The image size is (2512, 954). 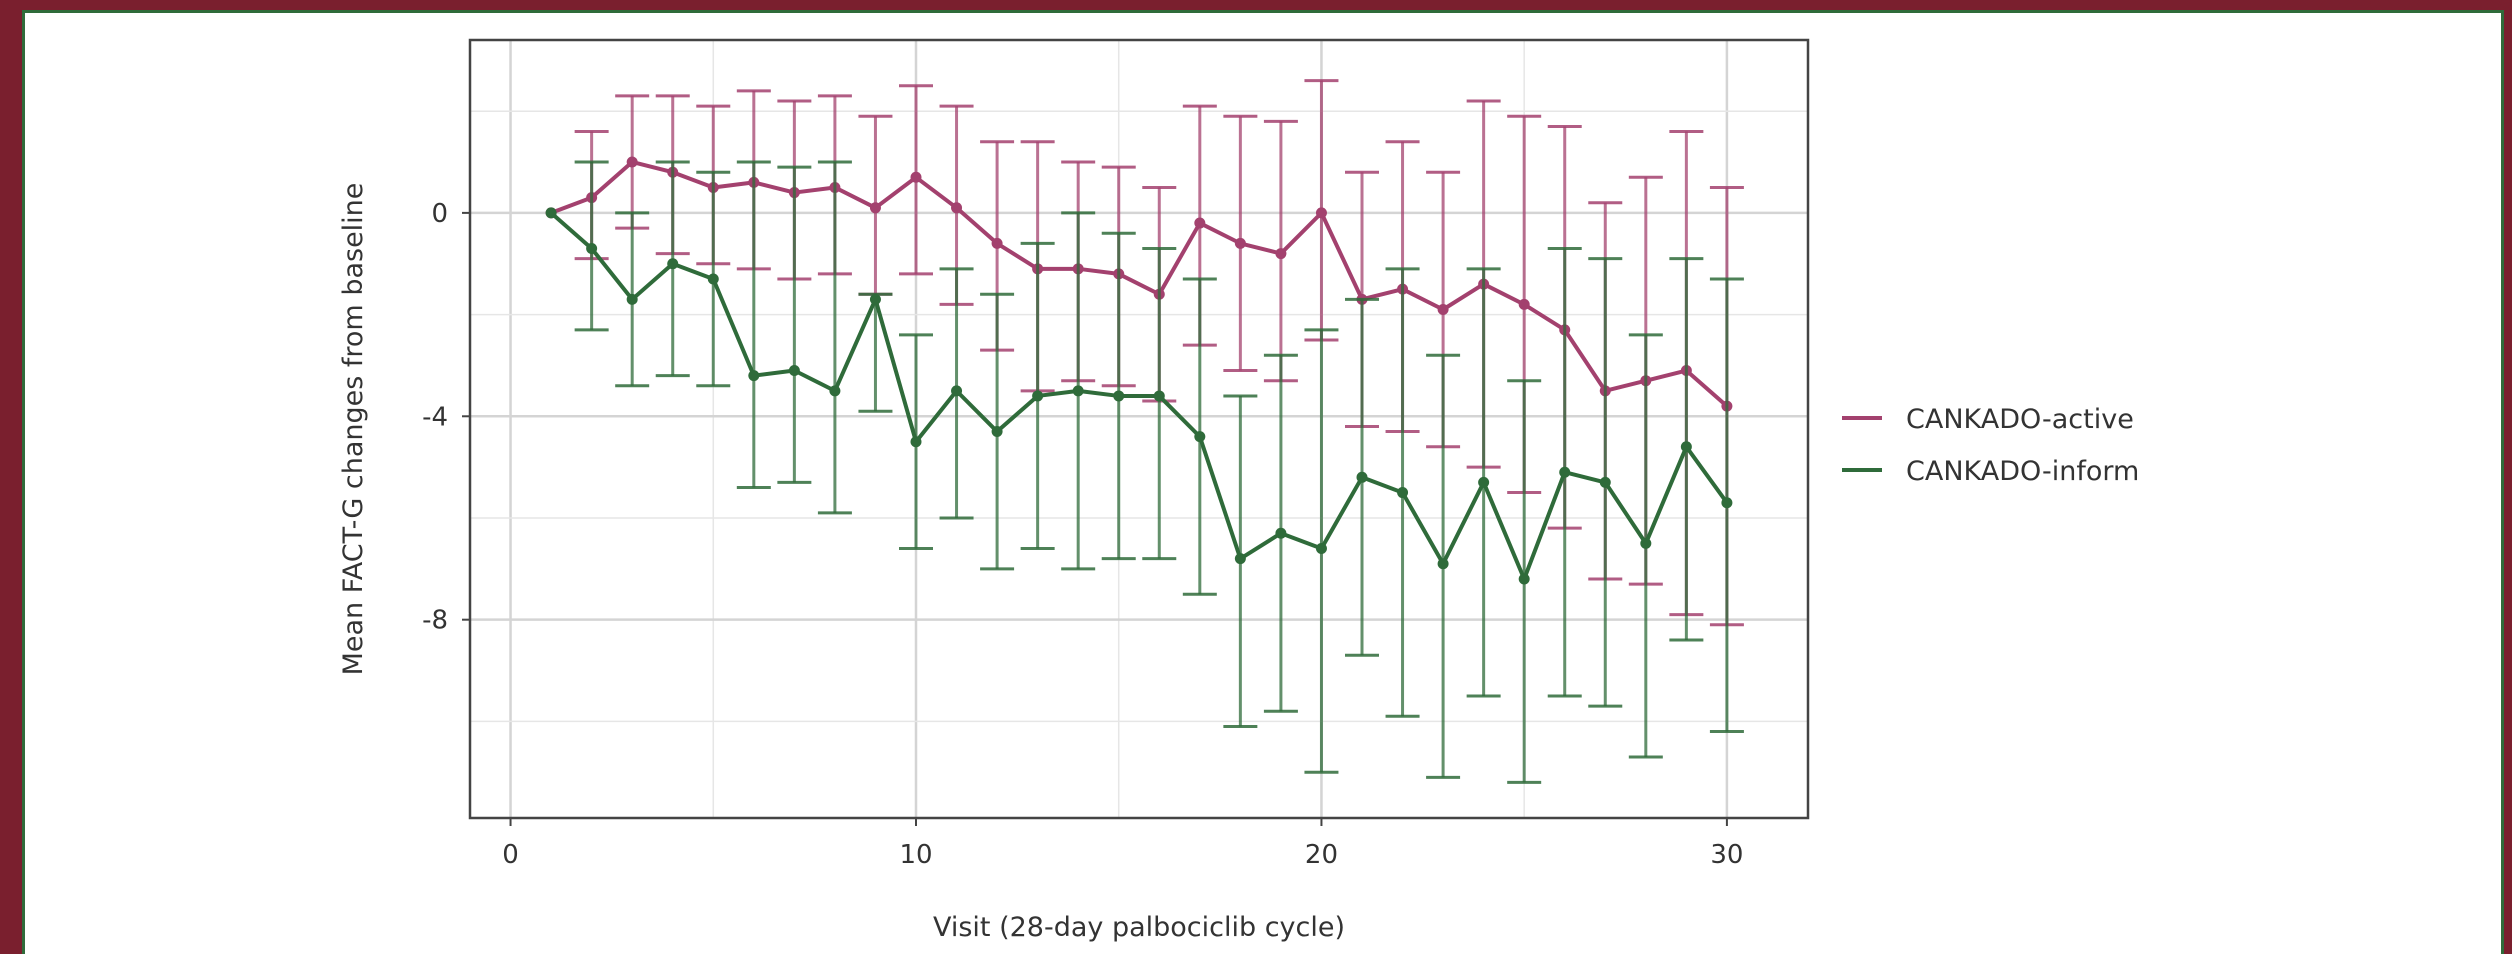 I want to click on legend-label: CANKADO-active, so click(x=2020, y=419).